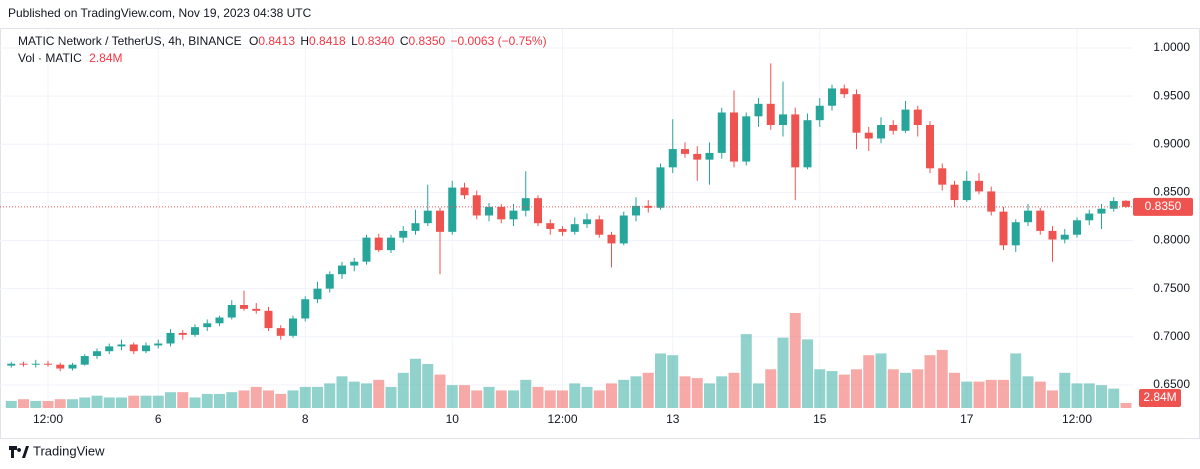 The width and height of the screenshot is (1200, 469). I want to click on legend-label: C, so click(404, 41).